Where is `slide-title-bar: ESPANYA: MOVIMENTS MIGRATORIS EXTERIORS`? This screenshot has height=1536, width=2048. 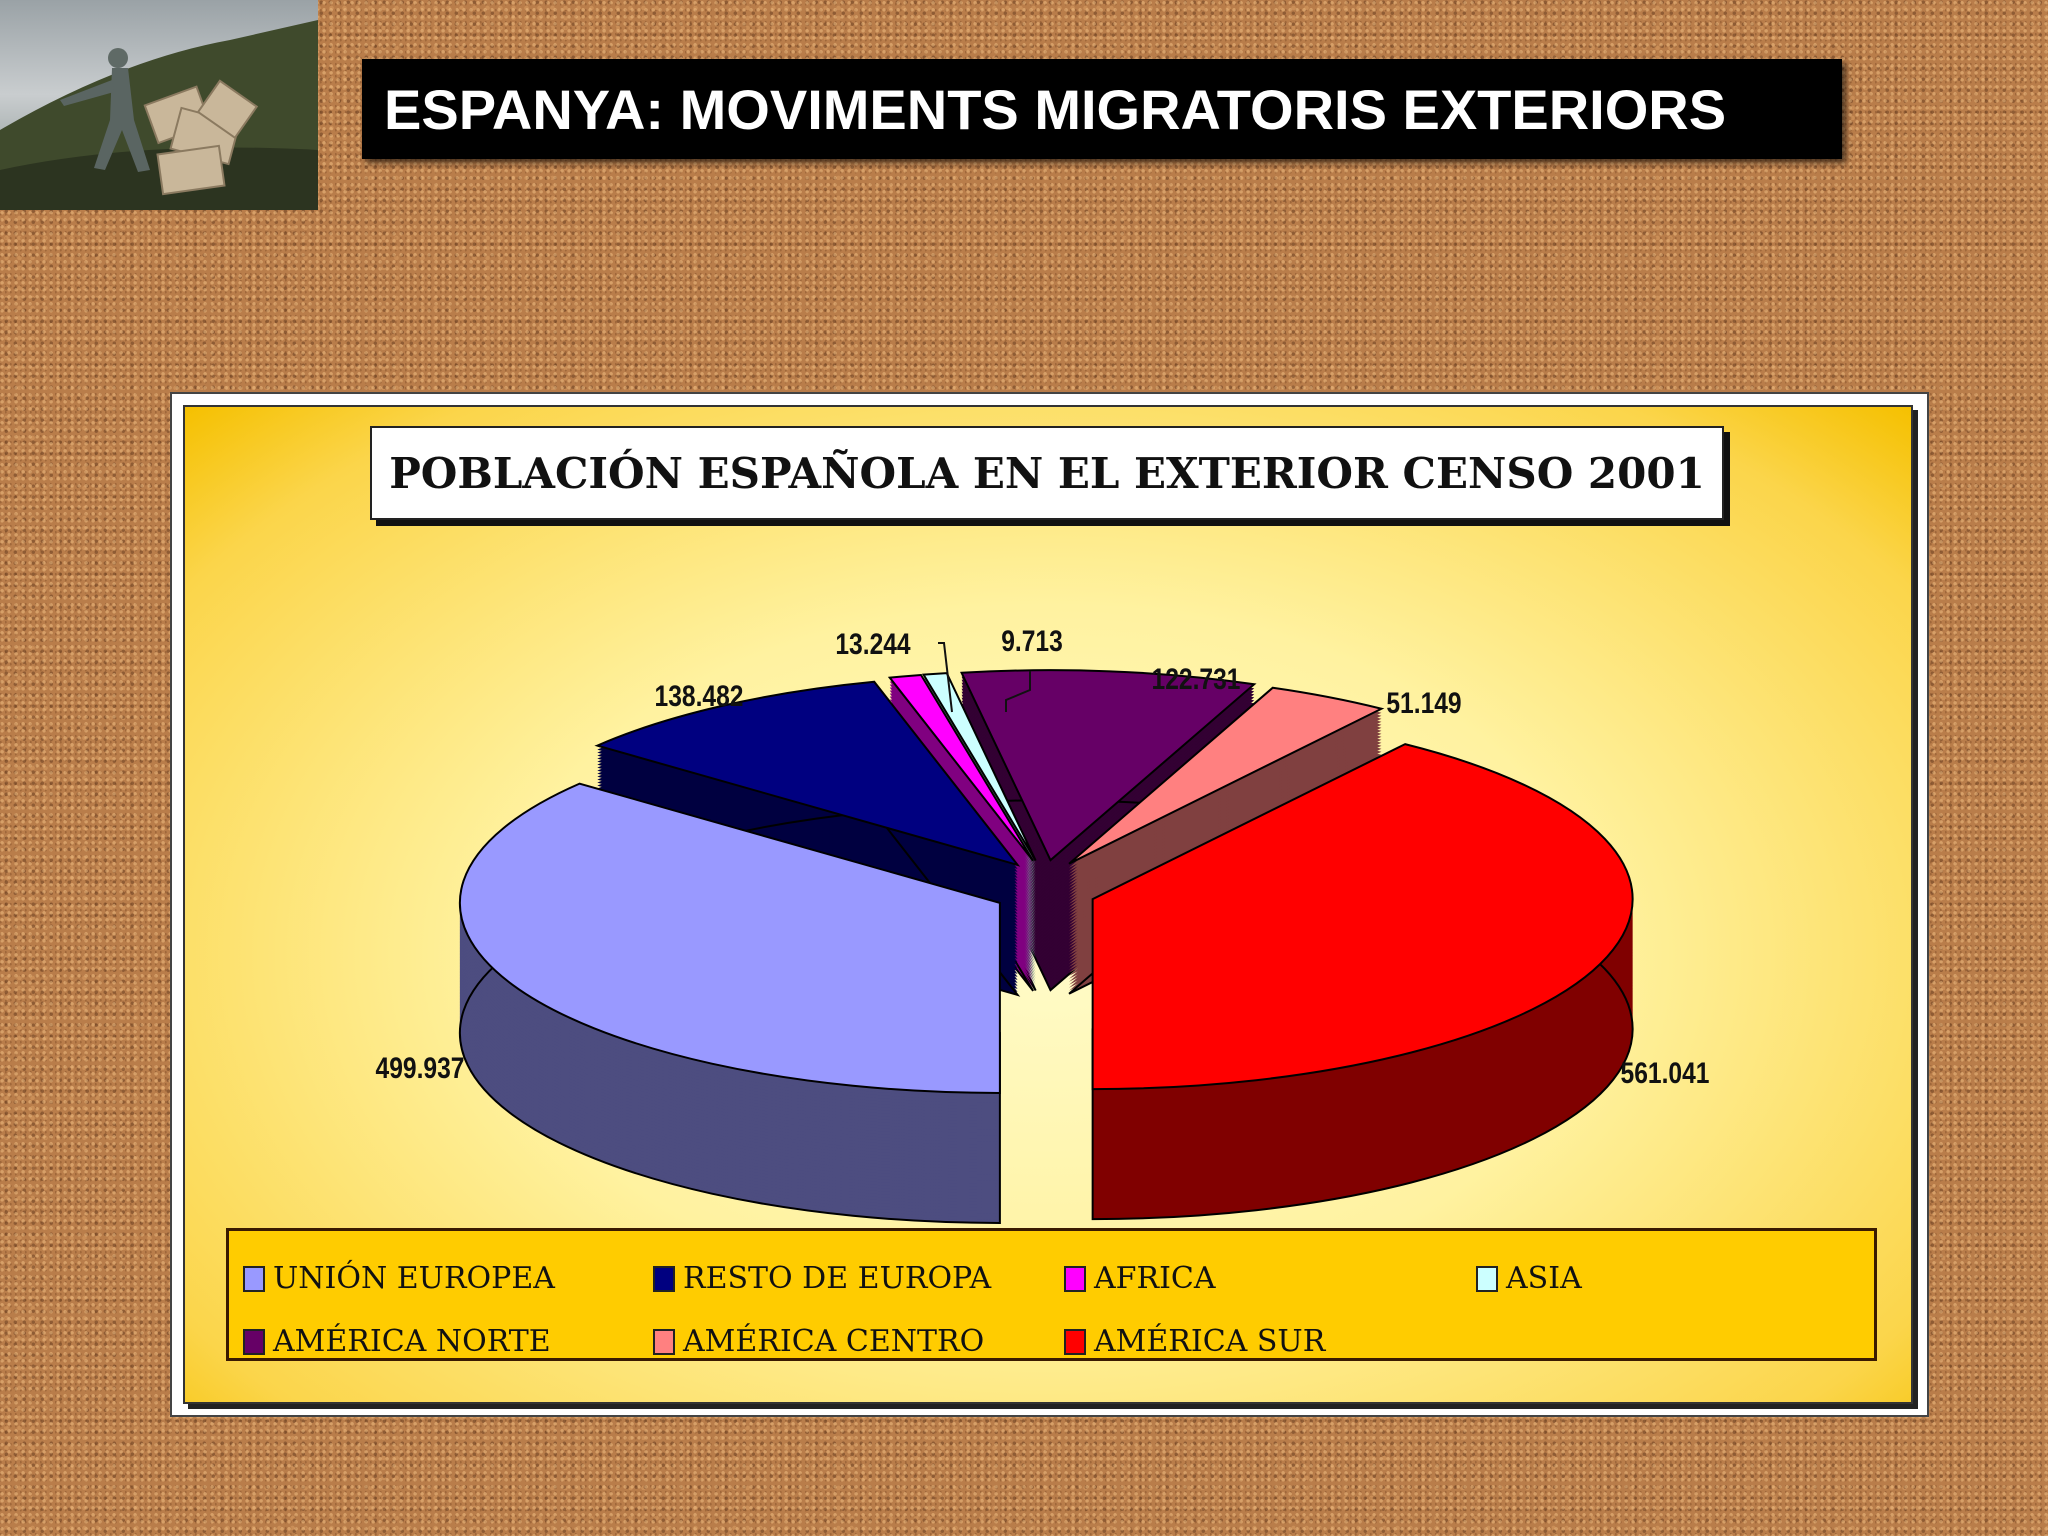
slide-title-bar: ESPANYA: MOVIMENTS MIGRATORIS EXTERIORS is located at coordinates (1102, 109).